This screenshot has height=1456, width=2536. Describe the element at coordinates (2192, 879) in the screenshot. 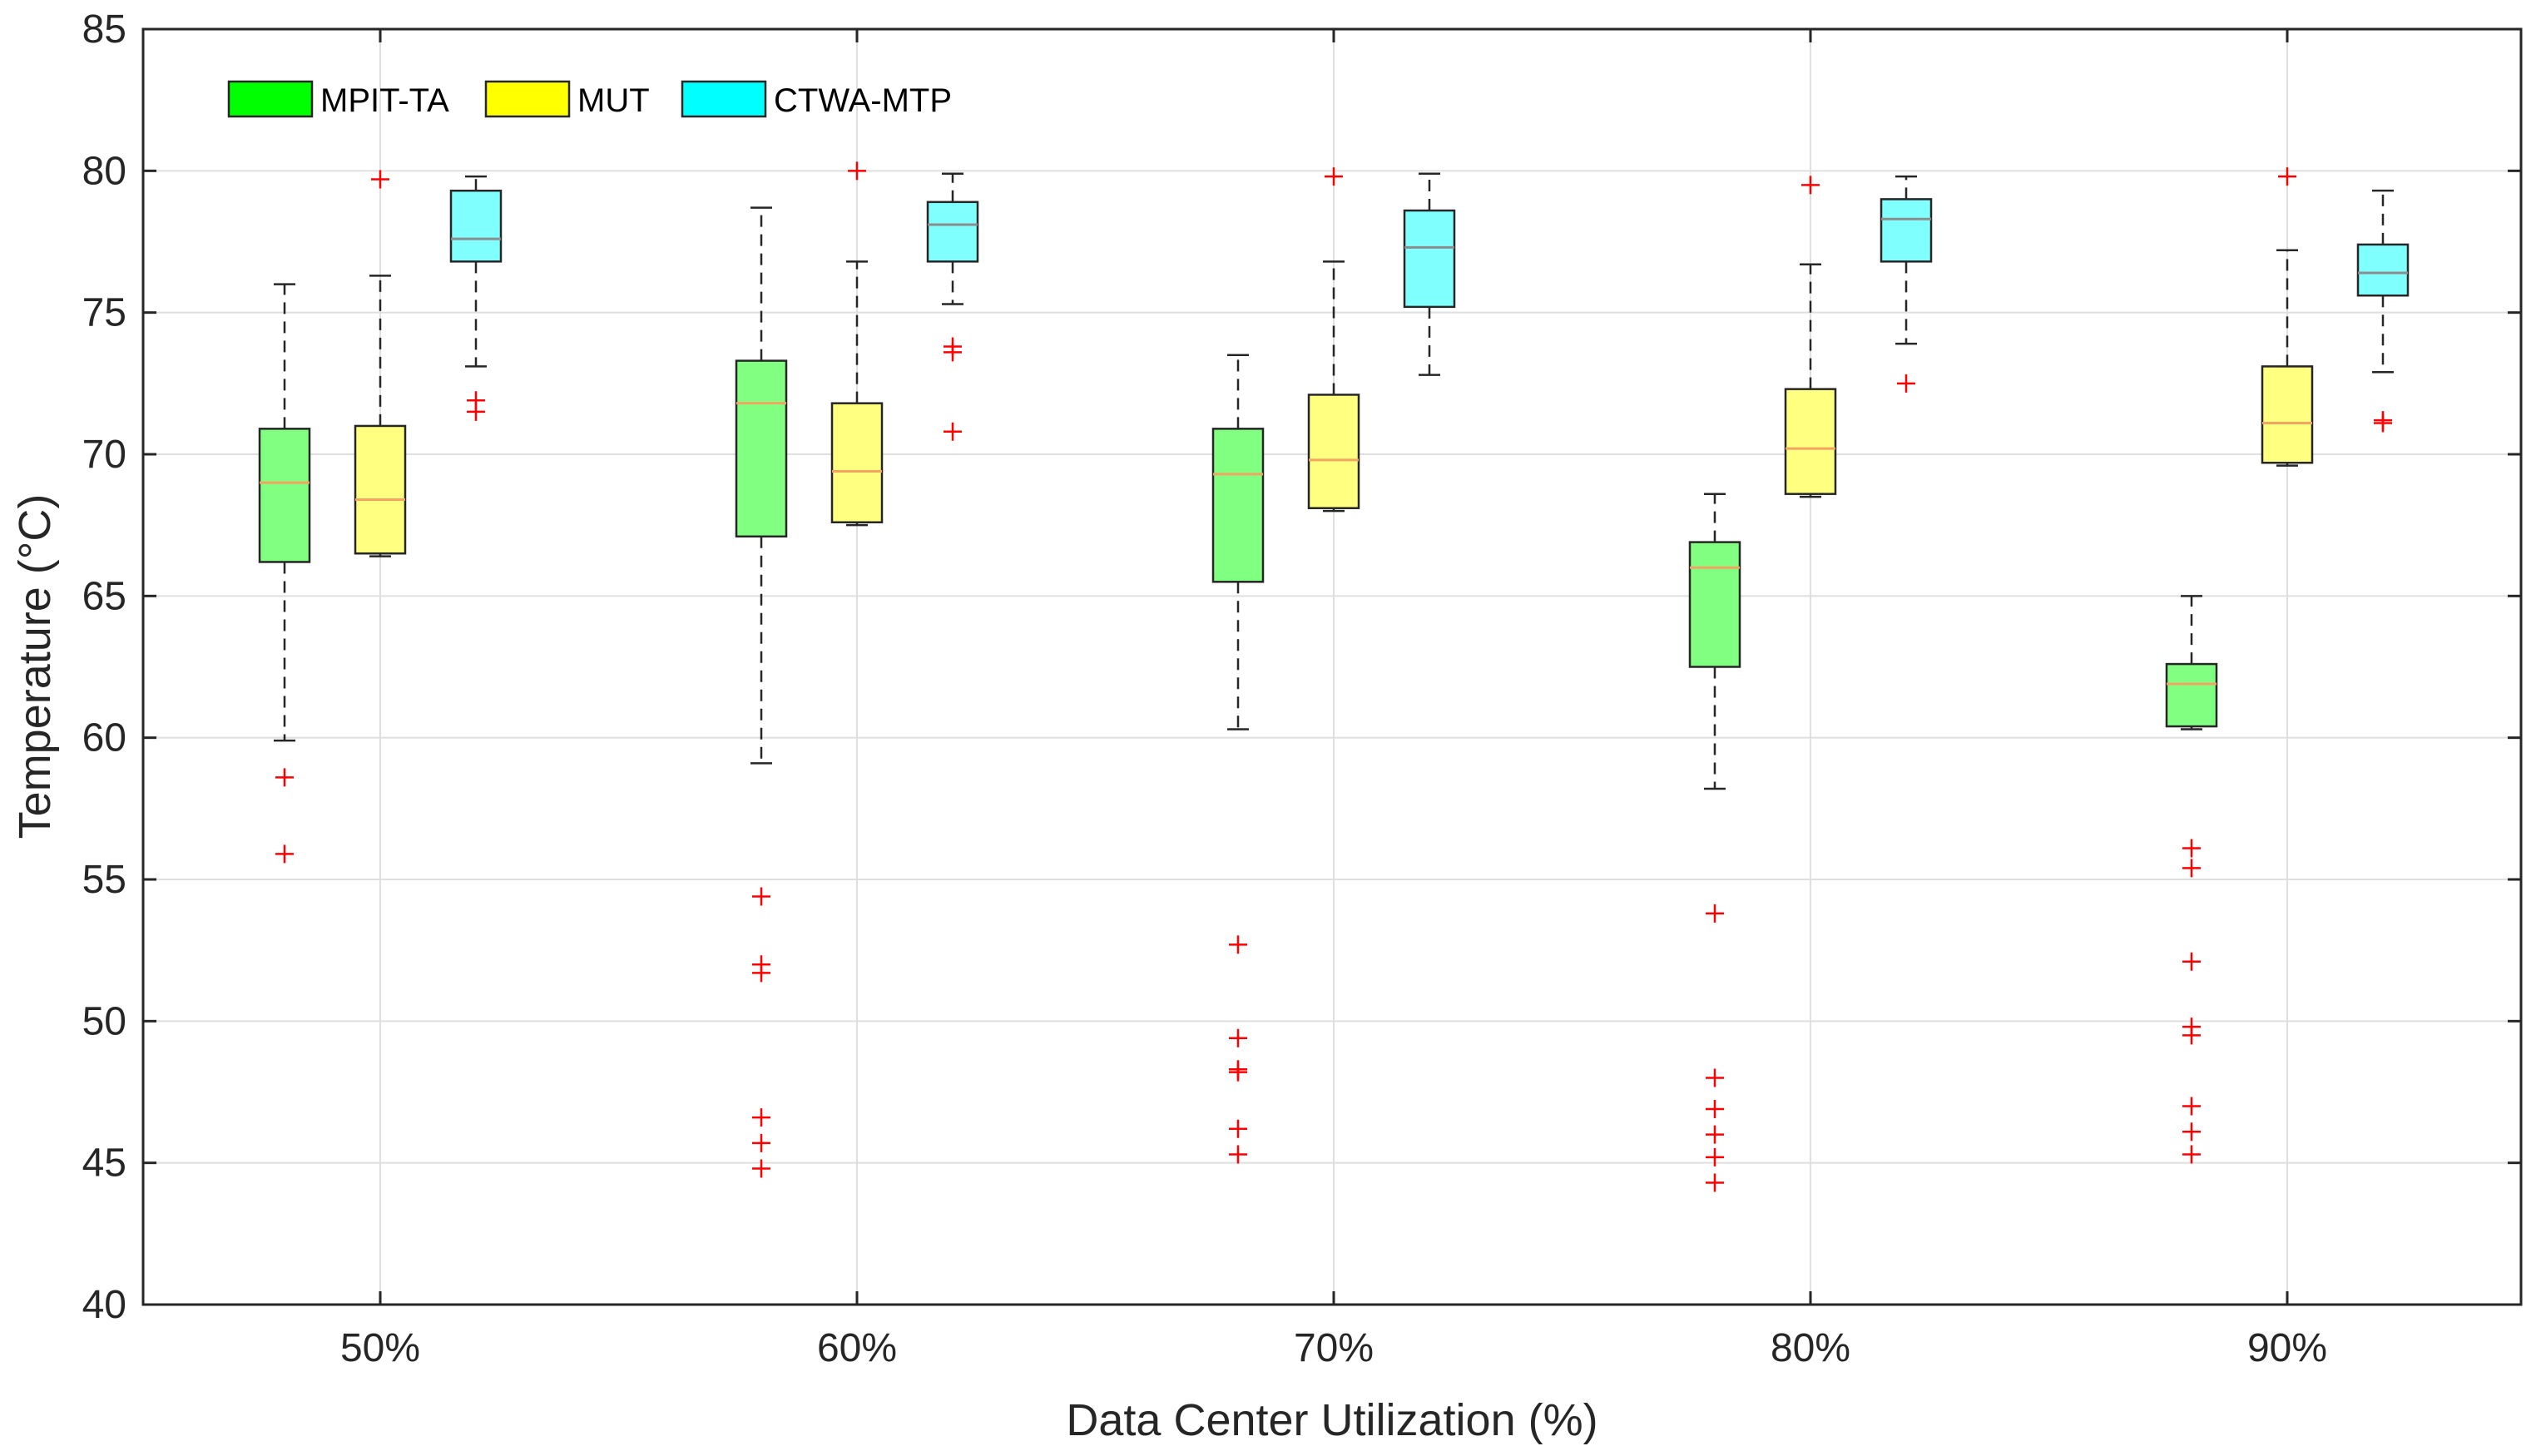

I see `box-mpit-ta-90pct` at that location.